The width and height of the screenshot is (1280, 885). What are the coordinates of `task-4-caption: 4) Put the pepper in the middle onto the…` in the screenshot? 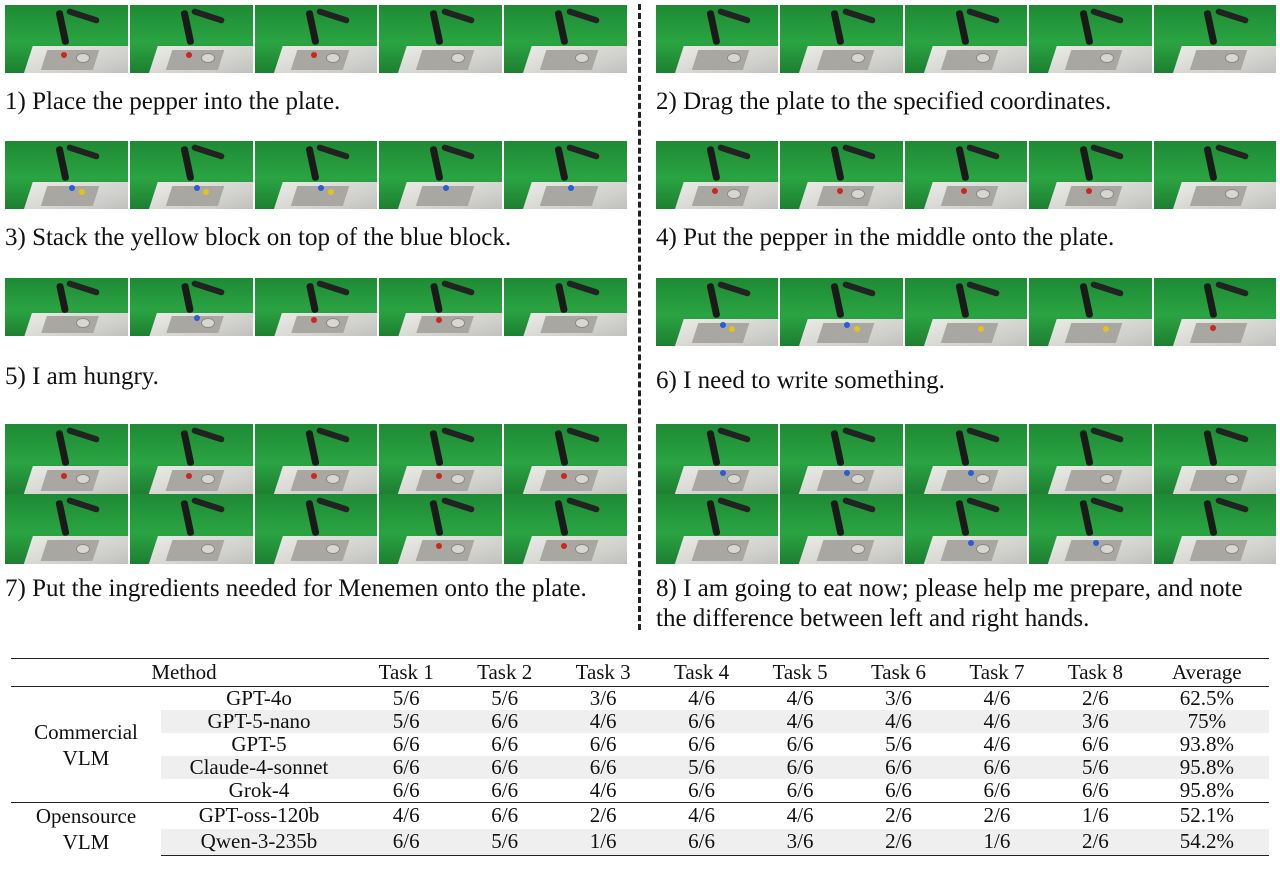 It's located at (885, 237).